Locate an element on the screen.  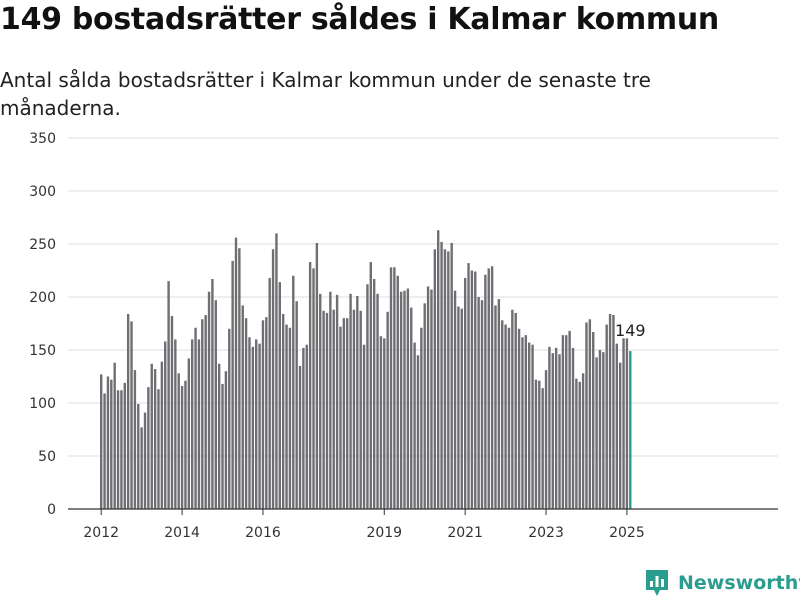
chart-title: 149 bostadsrätter såldes i Kalmar kommun is located at coordinates (359, 19).